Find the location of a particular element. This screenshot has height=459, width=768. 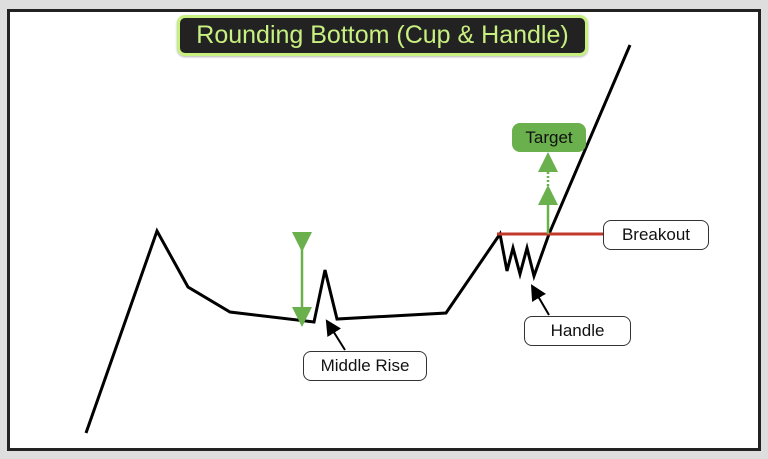

breakout-label: Breakout is located at coordinates (656, 235).